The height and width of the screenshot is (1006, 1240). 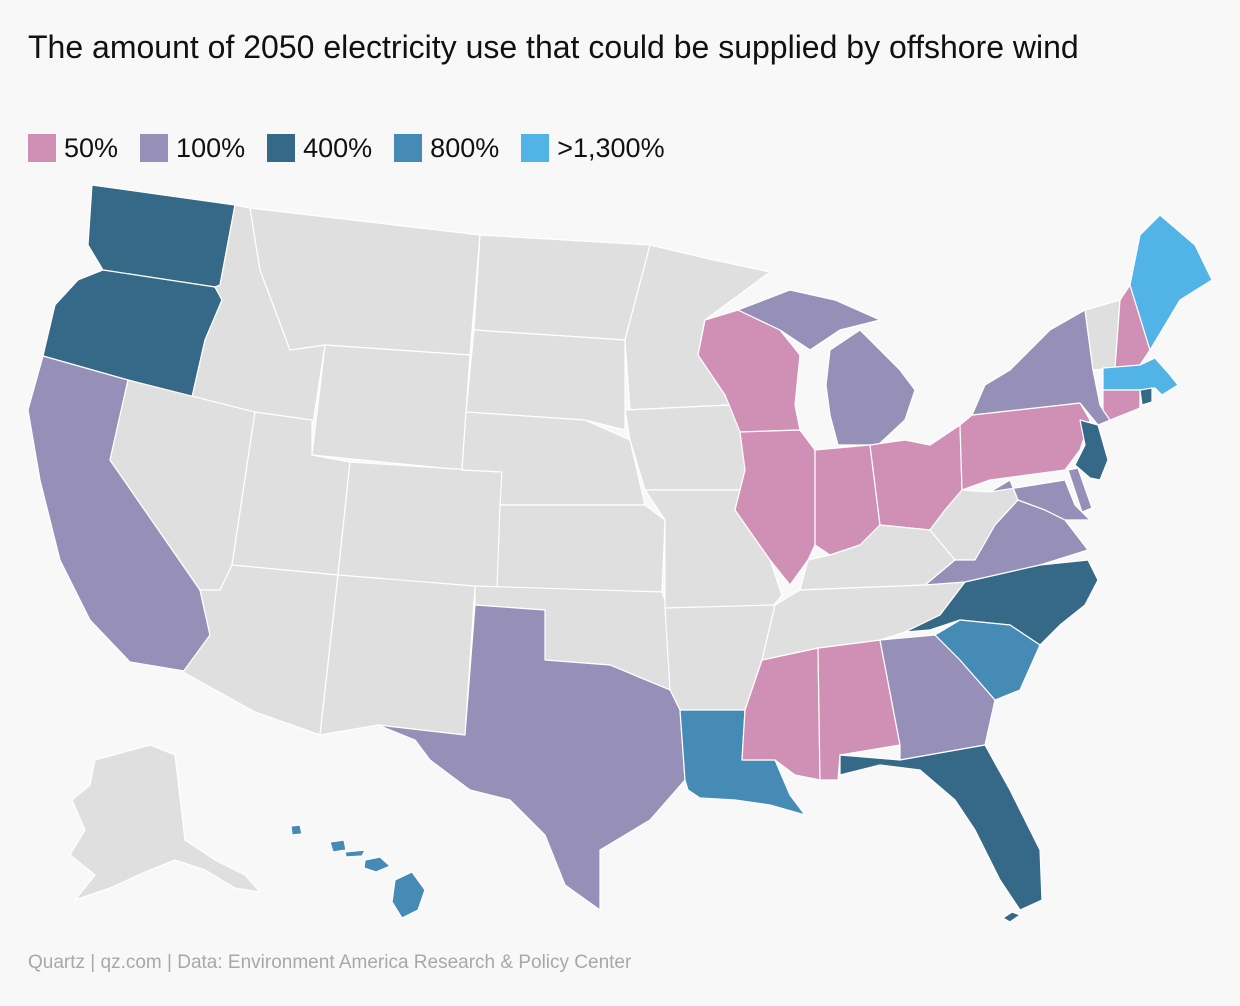 I want to click on state-maine, so click(x=1171, y=282).